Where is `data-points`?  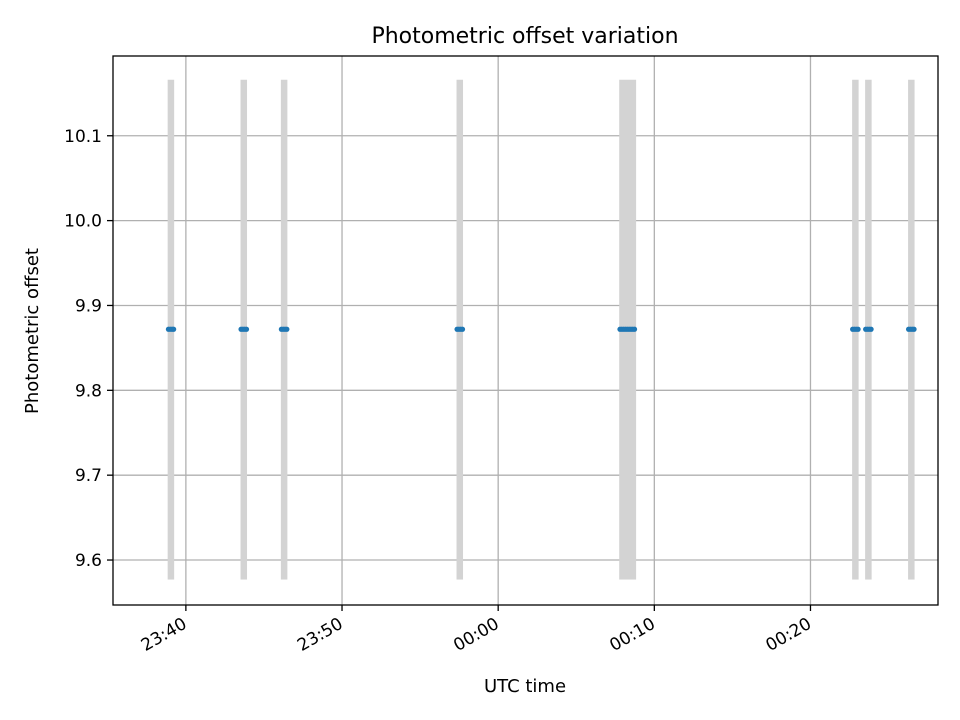 data-points is located at coordinates (541, 329).